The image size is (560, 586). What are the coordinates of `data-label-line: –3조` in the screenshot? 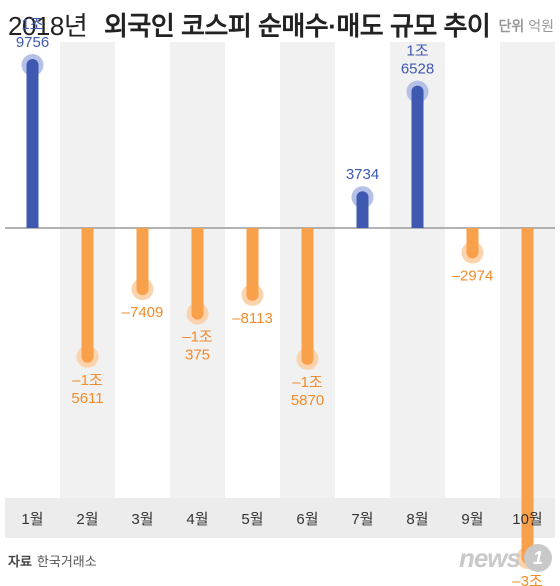 It's located at (527, 579).